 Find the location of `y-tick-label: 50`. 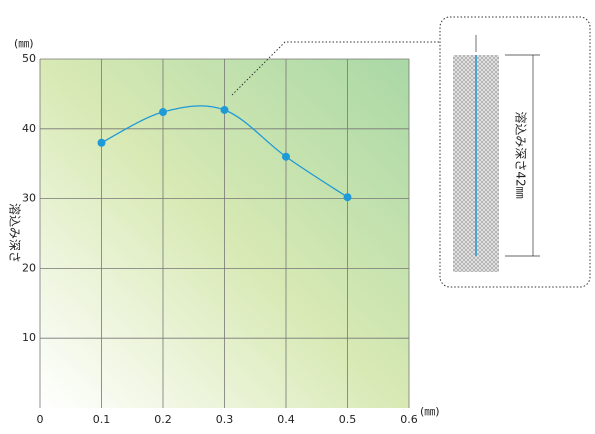

y-tick-label: 50 is located at coordinates (29, 58).